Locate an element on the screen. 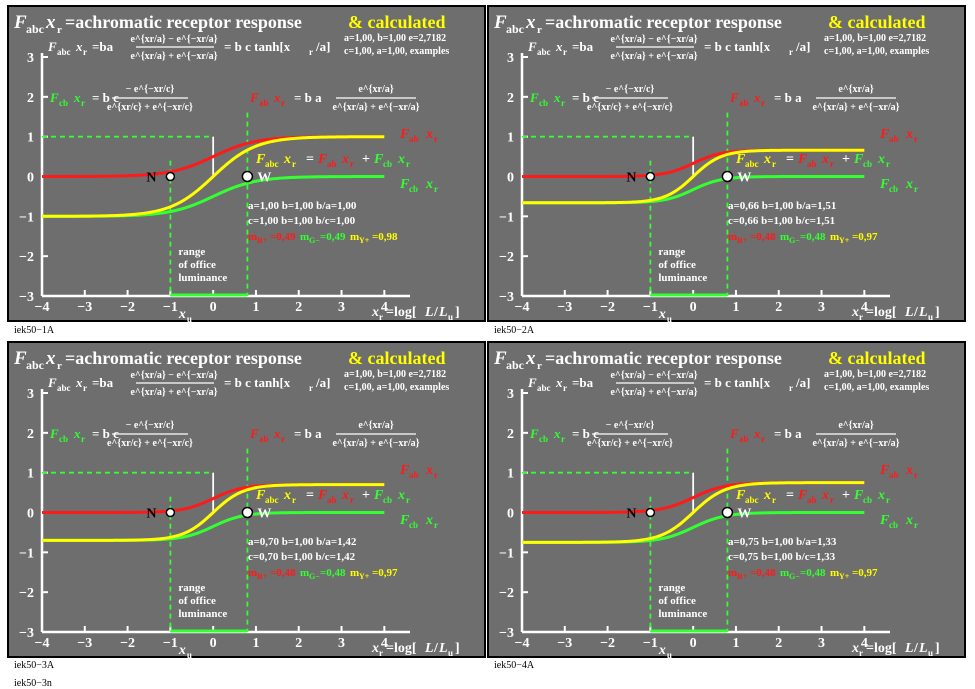  y-tick-label: 1 is located at coordinates (30, 474).